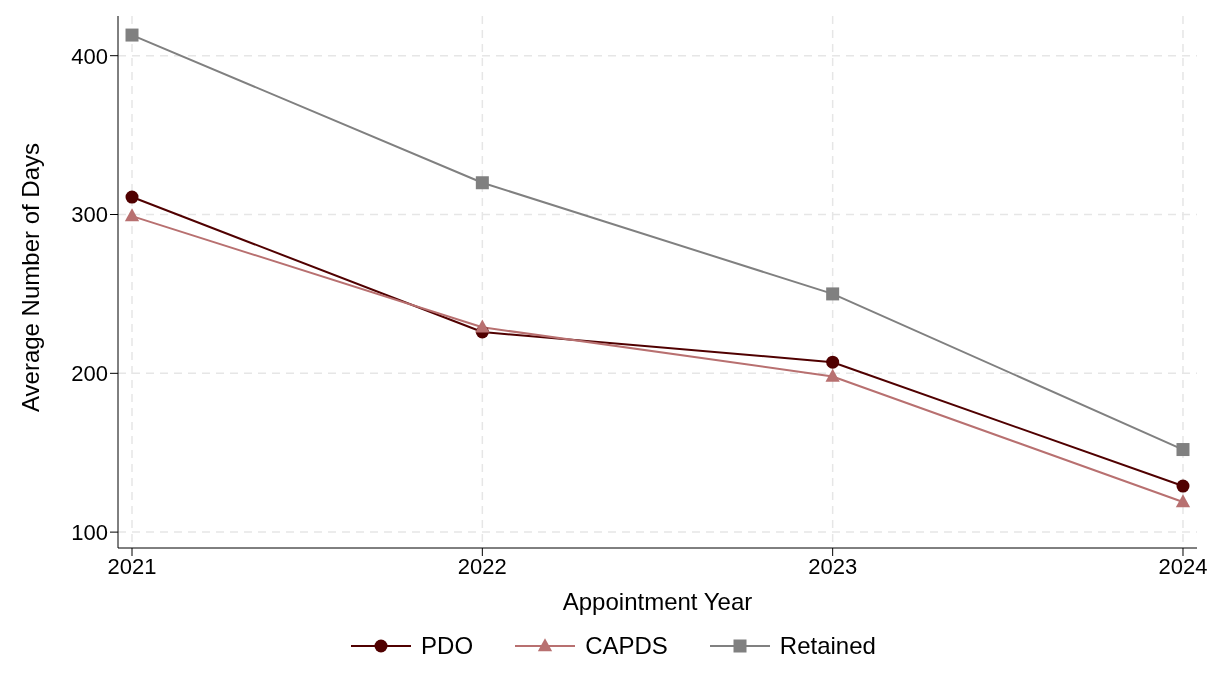 This screenshot has height=688, width=1225. What do you see at coordinates (1183, 566) in the screenshot?
I see `x-tick-label: 2024` at bounding box center [1183, 566].